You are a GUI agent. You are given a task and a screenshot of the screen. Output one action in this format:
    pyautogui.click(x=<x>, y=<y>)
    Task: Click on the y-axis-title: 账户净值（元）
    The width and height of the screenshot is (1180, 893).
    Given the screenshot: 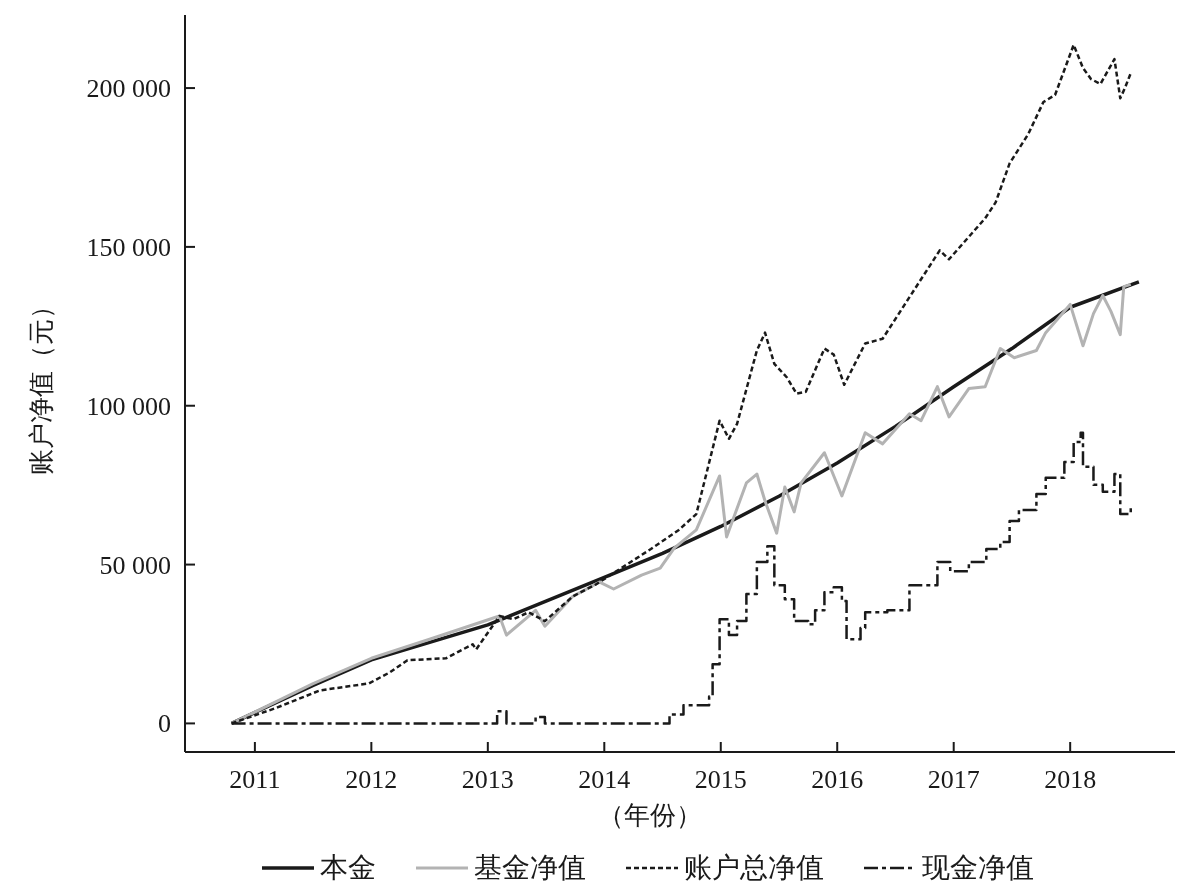 What is the action you would take?
    pyautogui.click(x=41, y=383)
    